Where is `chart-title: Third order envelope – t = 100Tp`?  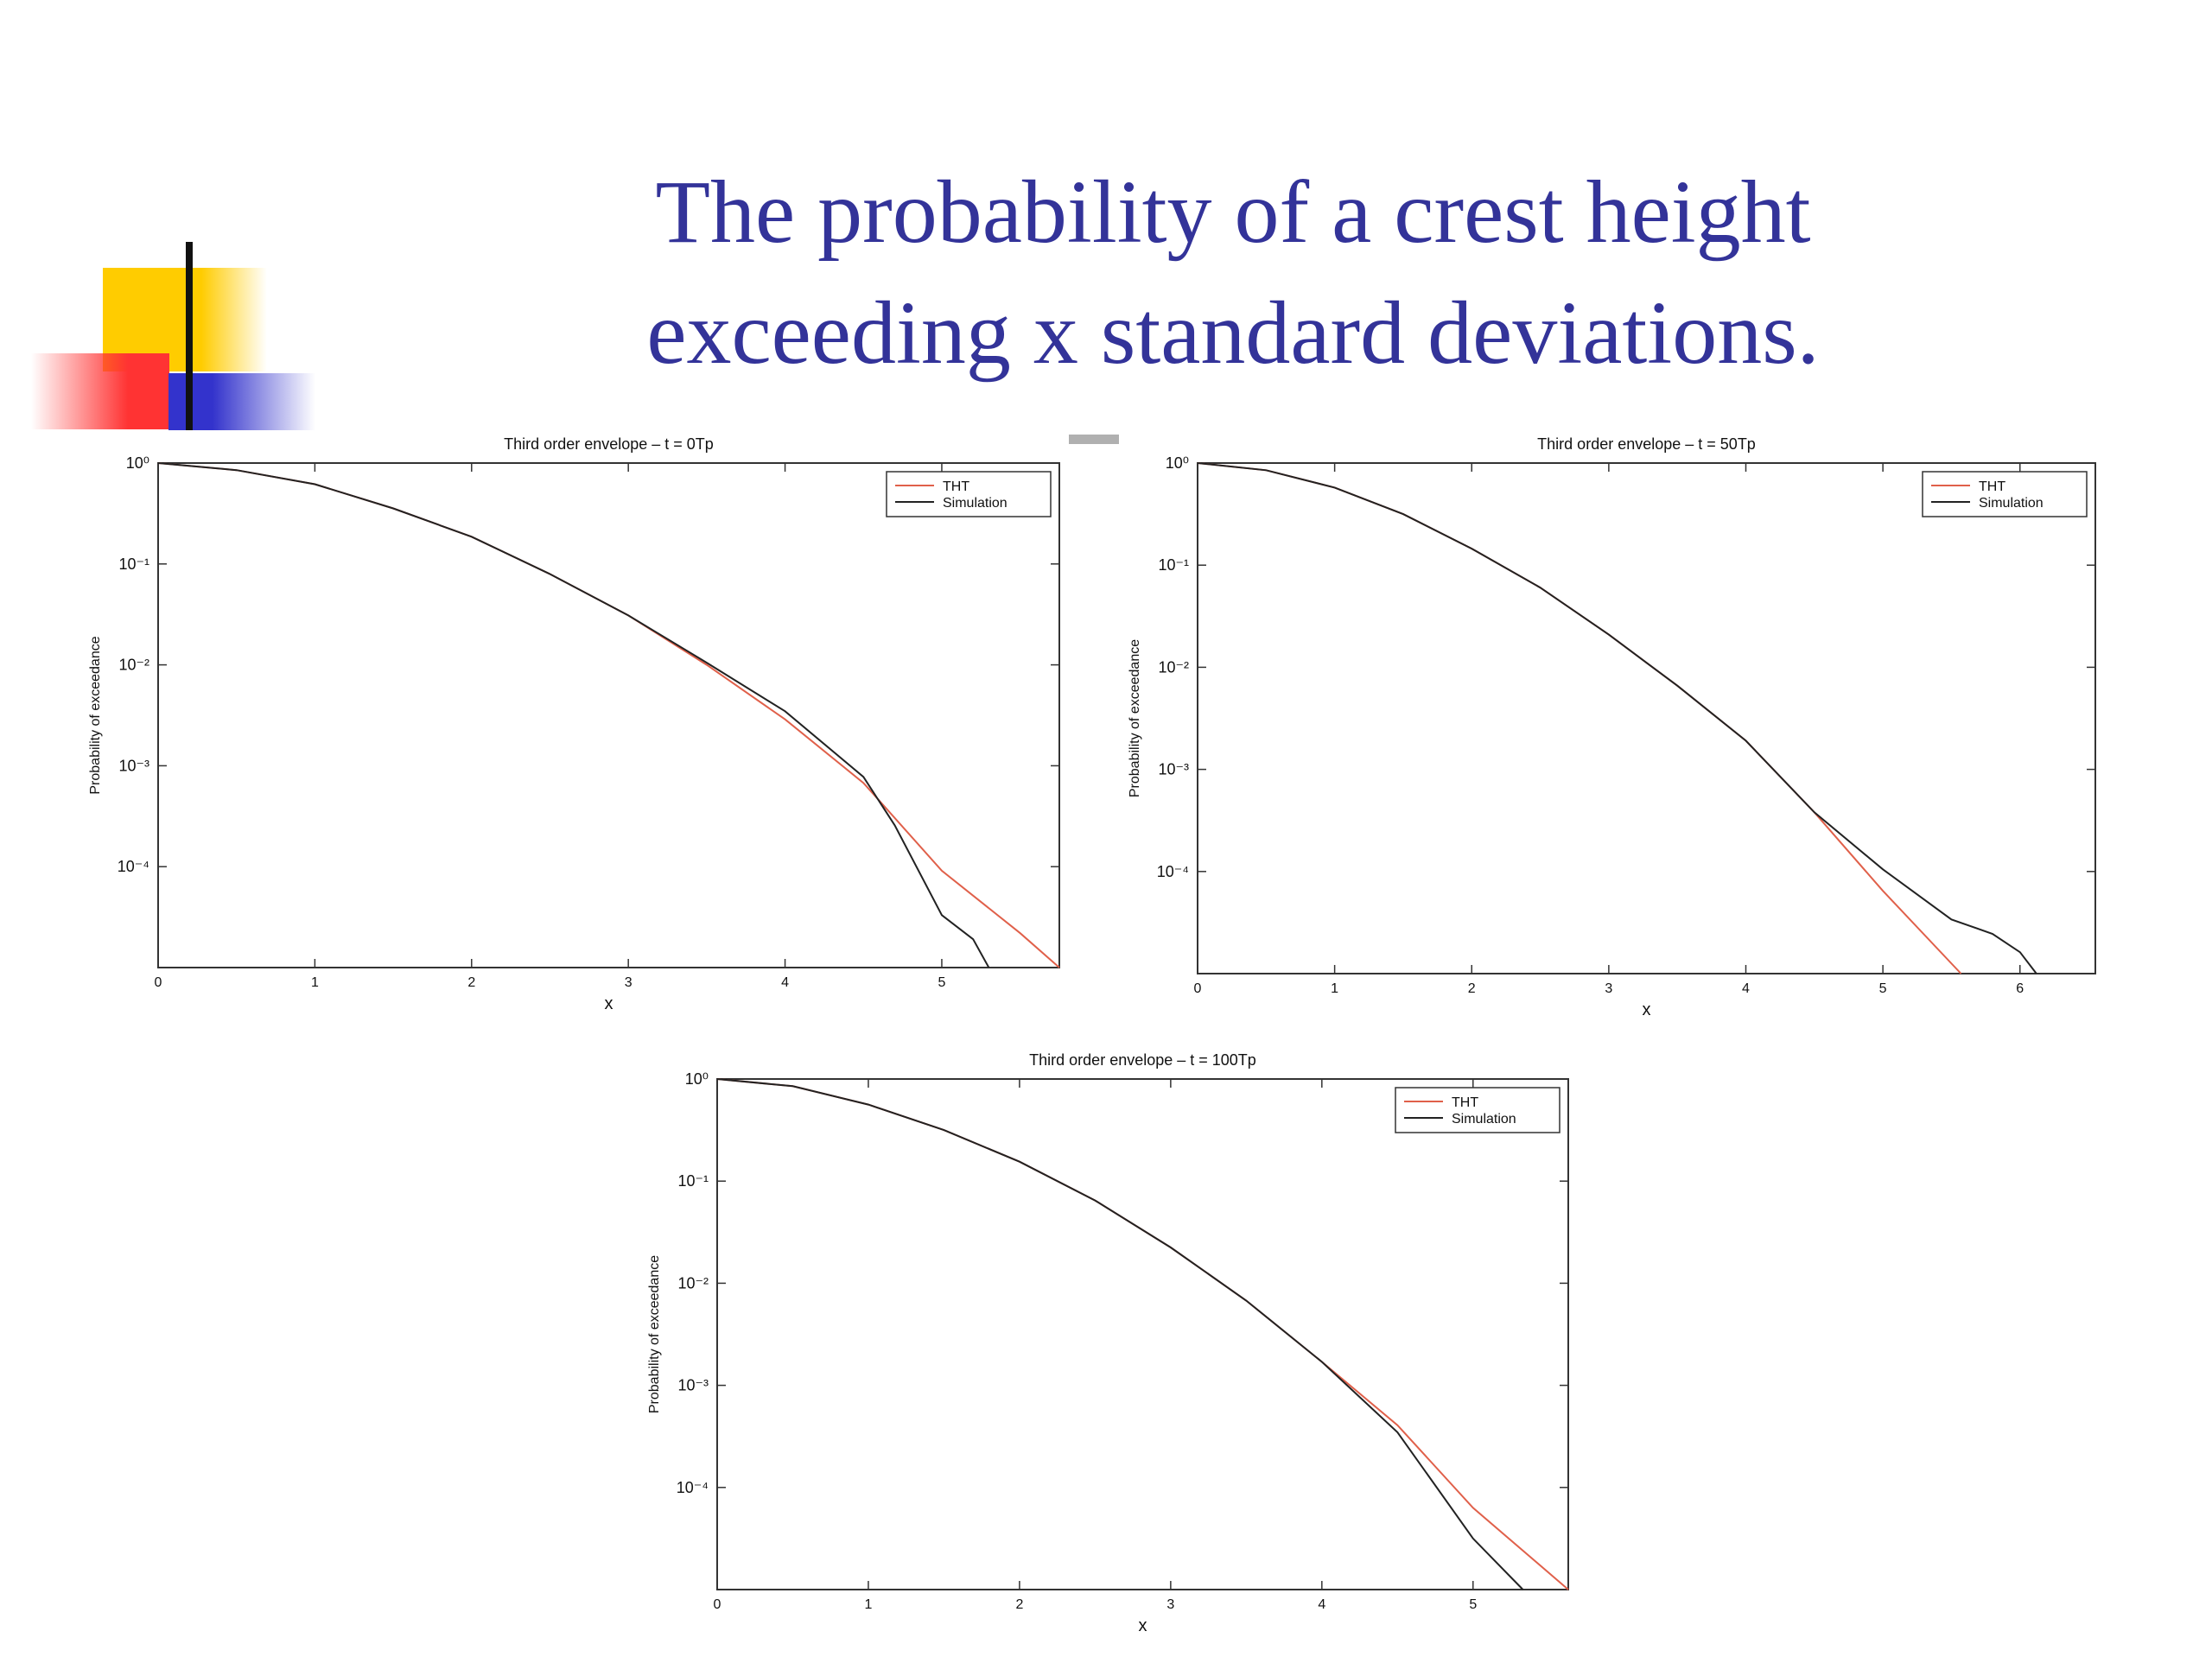 chart-title: Third order envelope – t = 100Tp is located at coordinates (1142, 1060).